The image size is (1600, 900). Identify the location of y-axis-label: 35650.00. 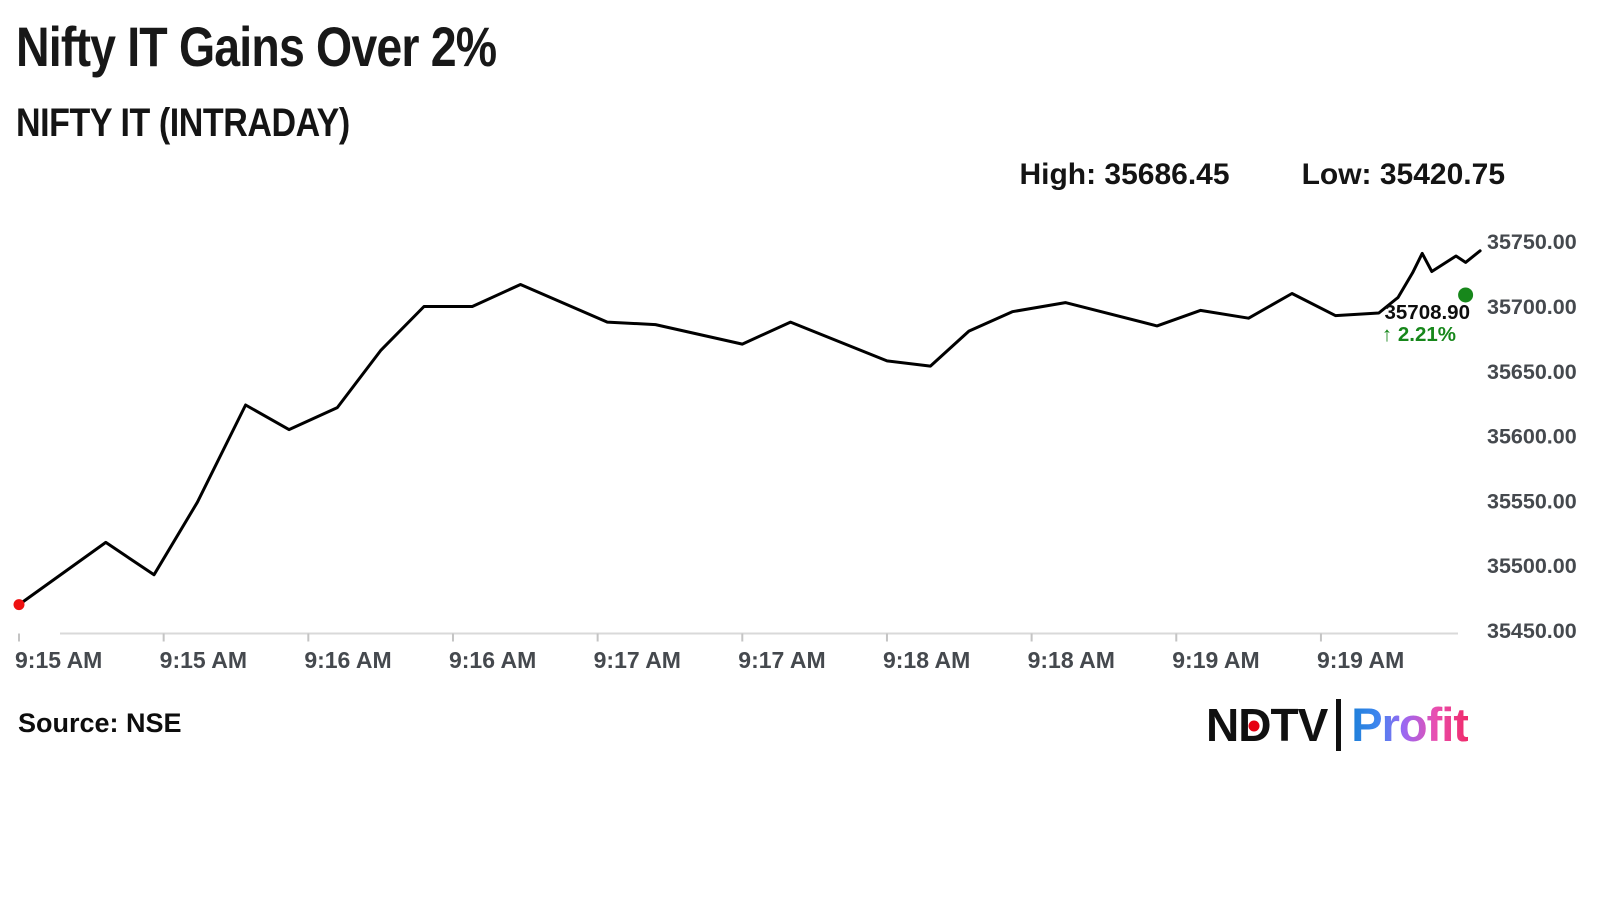
(1532, 372).